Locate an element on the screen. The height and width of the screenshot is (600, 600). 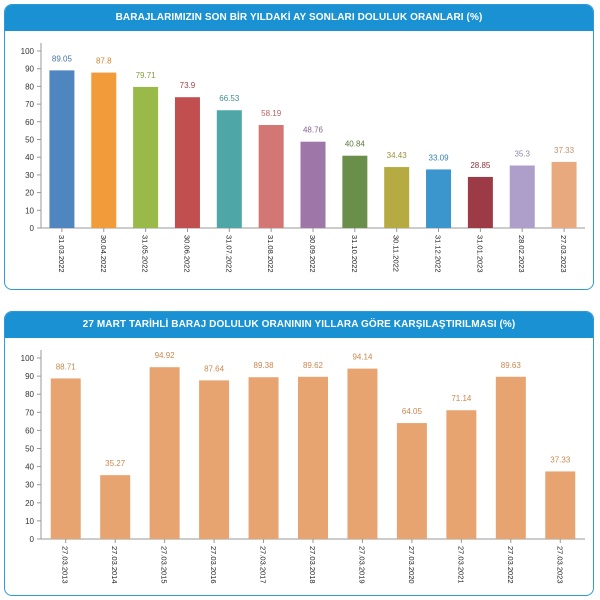
x-tick-label: 31.08.2022 is located at coordinates (270, 254).